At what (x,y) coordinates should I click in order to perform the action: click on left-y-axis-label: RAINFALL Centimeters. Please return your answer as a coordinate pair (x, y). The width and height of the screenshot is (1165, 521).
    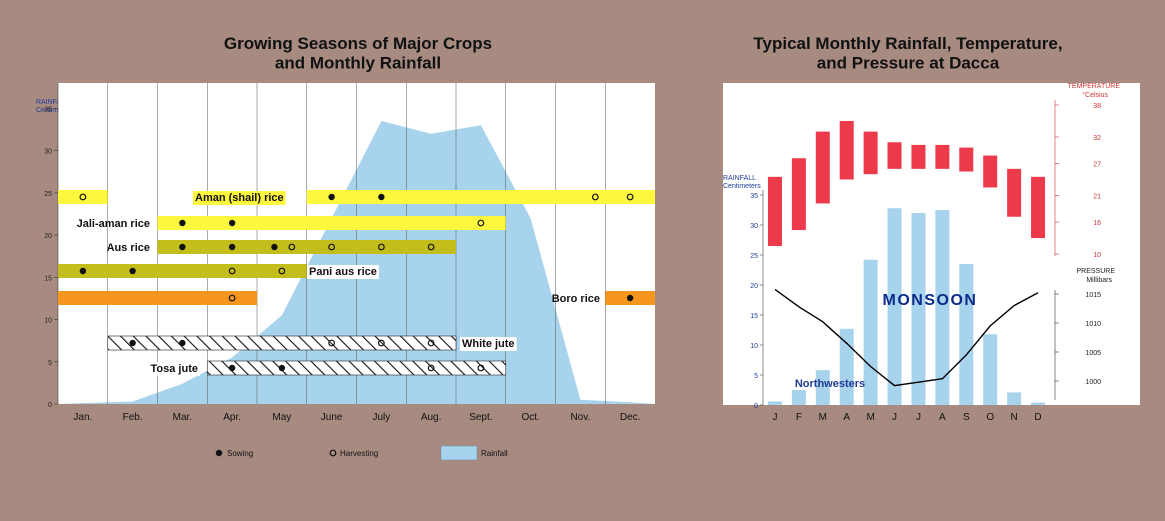
    Looking at the image, I should click on (55, 106).